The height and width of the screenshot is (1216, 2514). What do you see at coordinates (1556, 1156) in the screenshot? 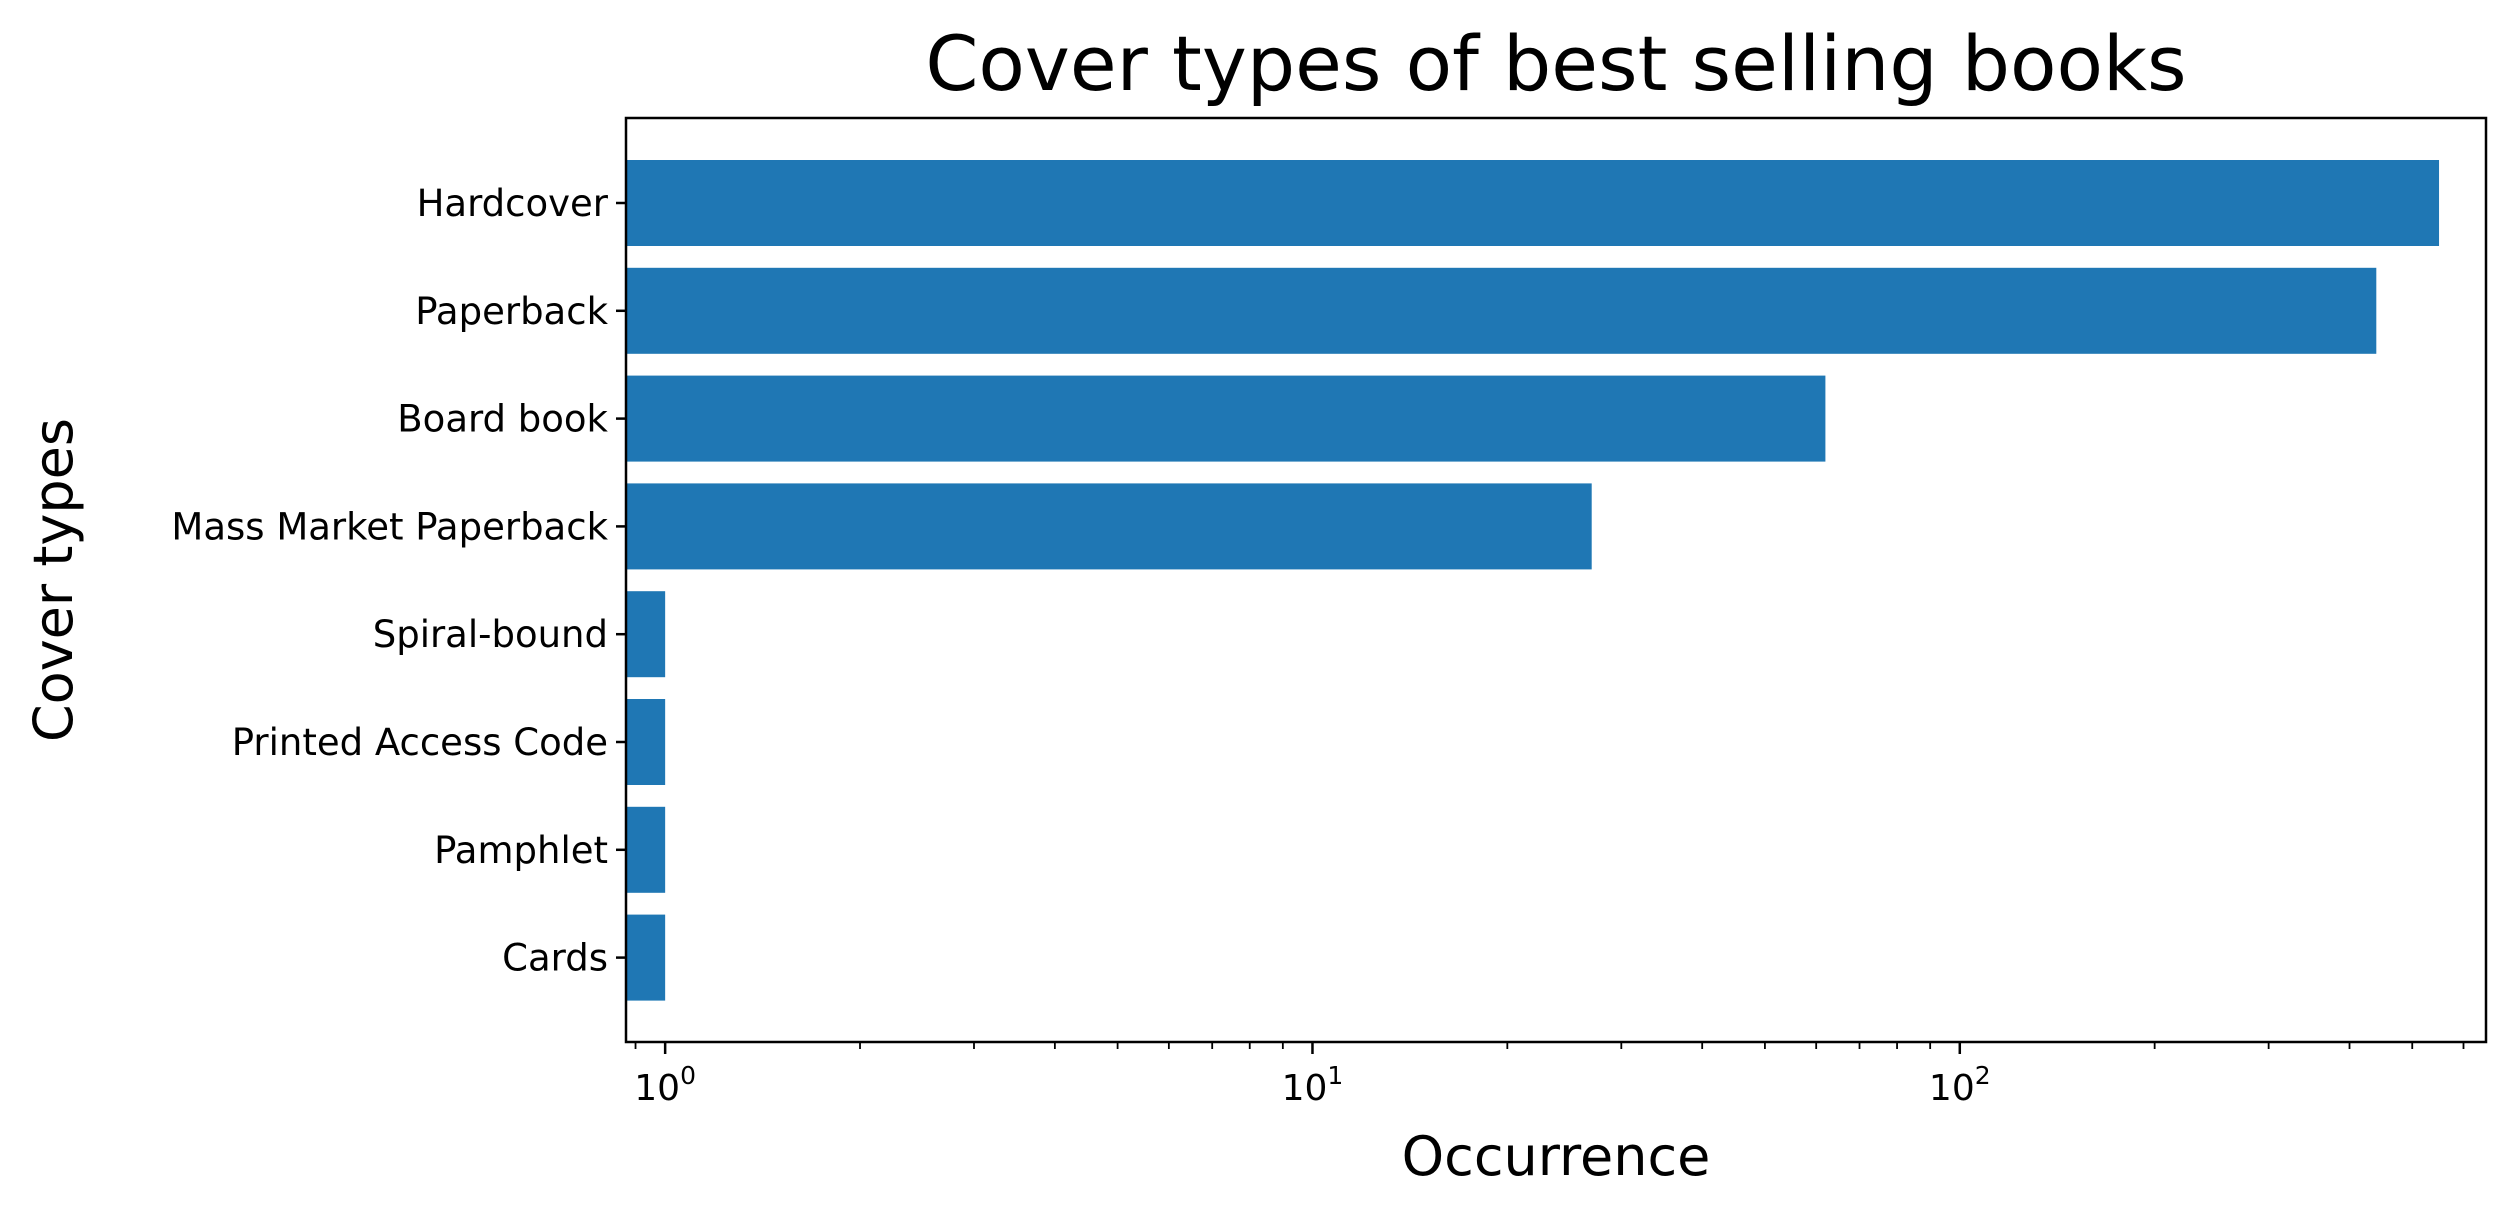
I see `x-axis-label: Occurrence` at bounding box center [1556, 1156].